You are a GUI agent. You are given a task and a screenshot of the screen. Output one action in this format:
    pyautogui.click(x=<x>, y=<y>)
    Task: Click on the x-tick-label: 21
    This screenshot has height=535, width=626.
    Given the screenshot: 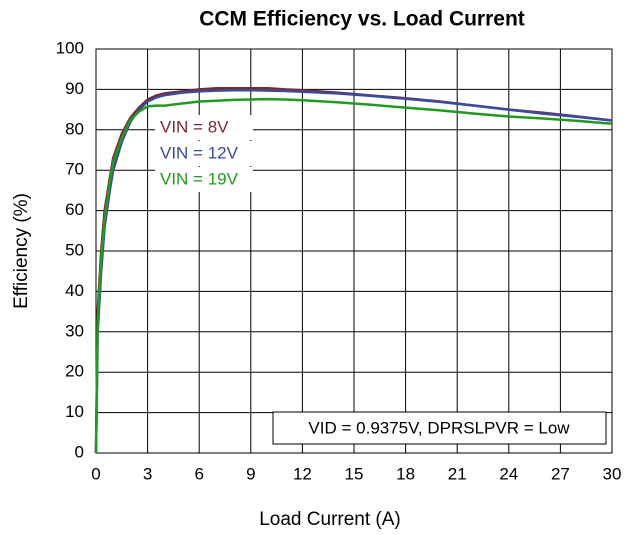 What is the action you would take?
    pyautogui.click(x=457, y=473)
    